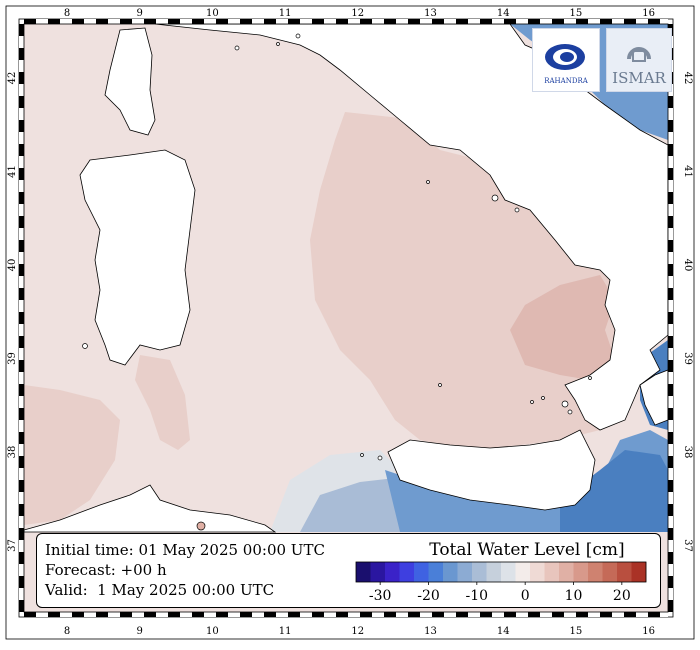 This screenshot has width=700, height=650. Describe the element at coordinates (566, 60) in the screenshot. I see `ramandra-logo: RAHANDRA` at that location.